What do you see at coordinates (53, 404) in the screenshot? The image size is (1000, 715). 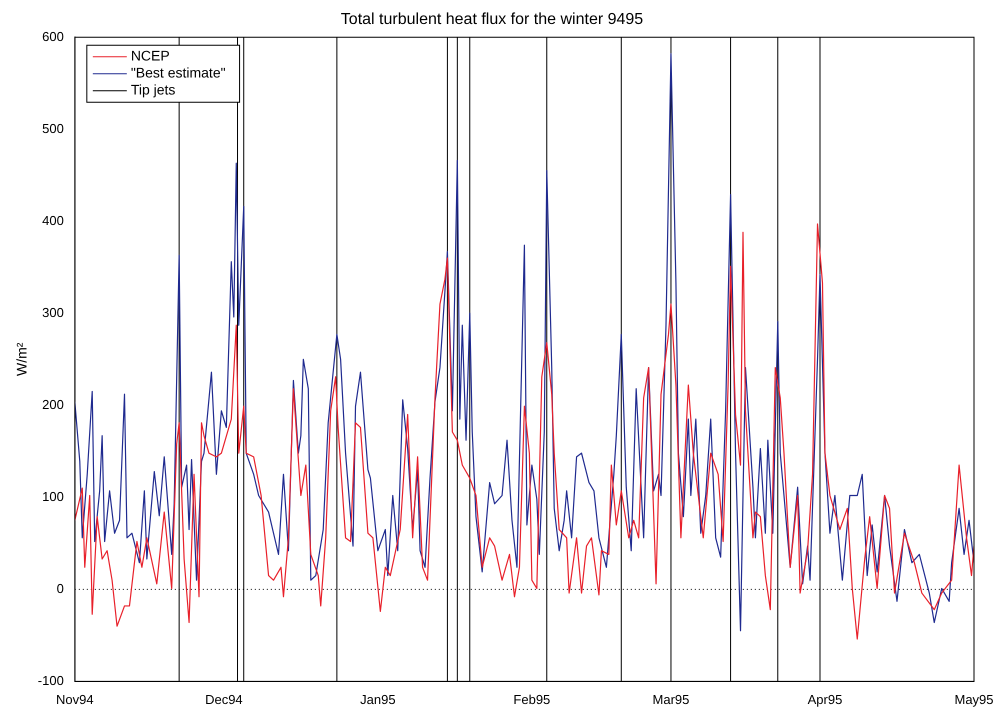 I see `y-tick-label: 200` at bounding box center [53, 404].